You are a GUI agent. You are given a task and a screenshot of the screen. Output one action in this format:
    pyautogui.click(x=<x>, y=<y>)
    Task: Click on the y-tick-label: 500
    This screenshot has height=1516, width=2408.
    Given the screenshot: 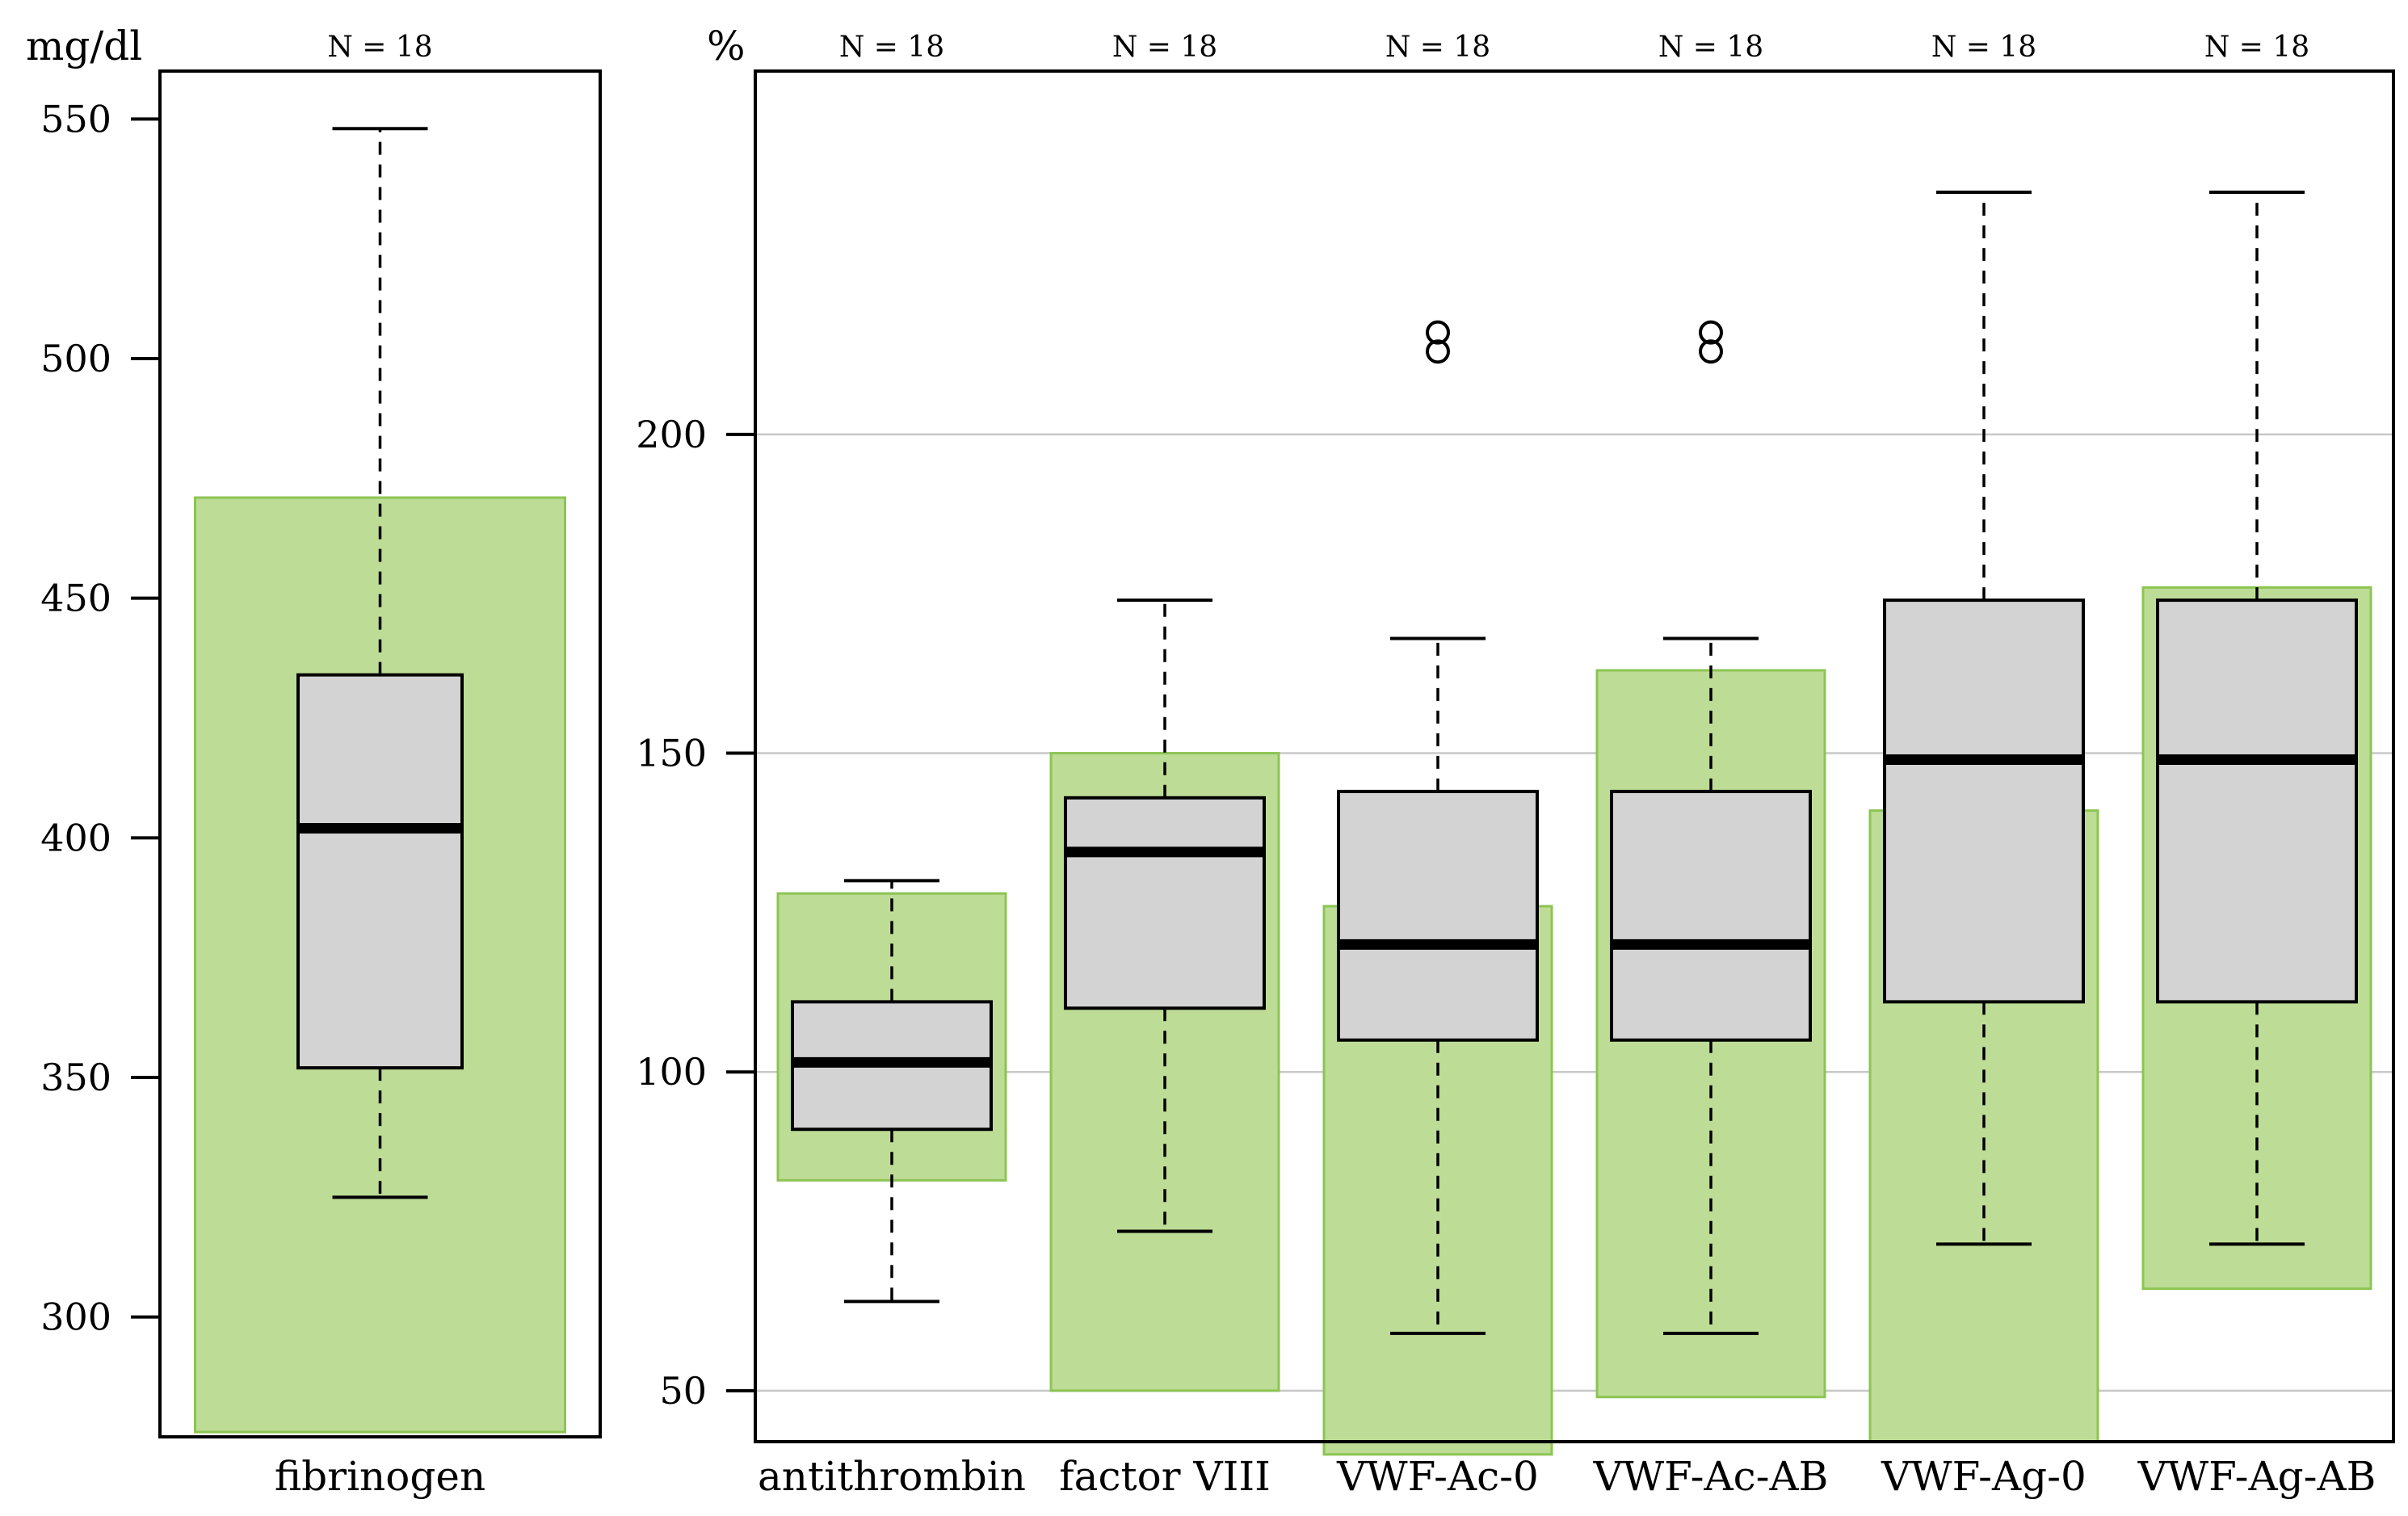 What is the action you would take?
    pyautogui.click(x=75, y=359)
    